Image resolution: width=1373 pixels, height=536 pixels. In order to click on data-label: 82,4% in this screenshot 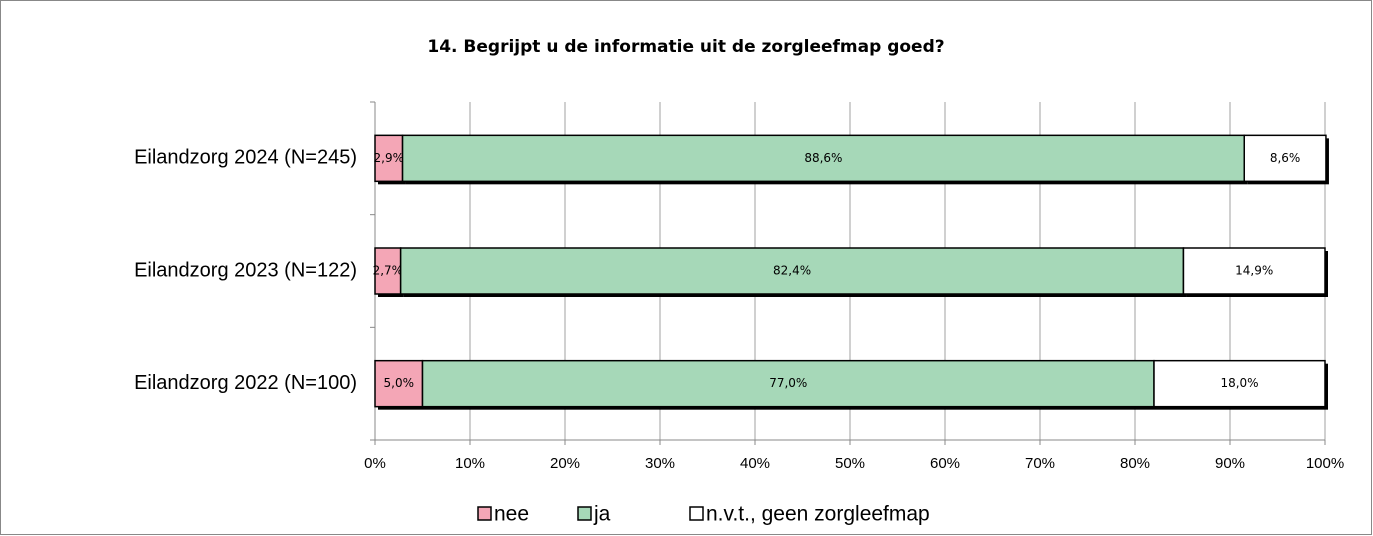, I will do `click(792, 271)`.